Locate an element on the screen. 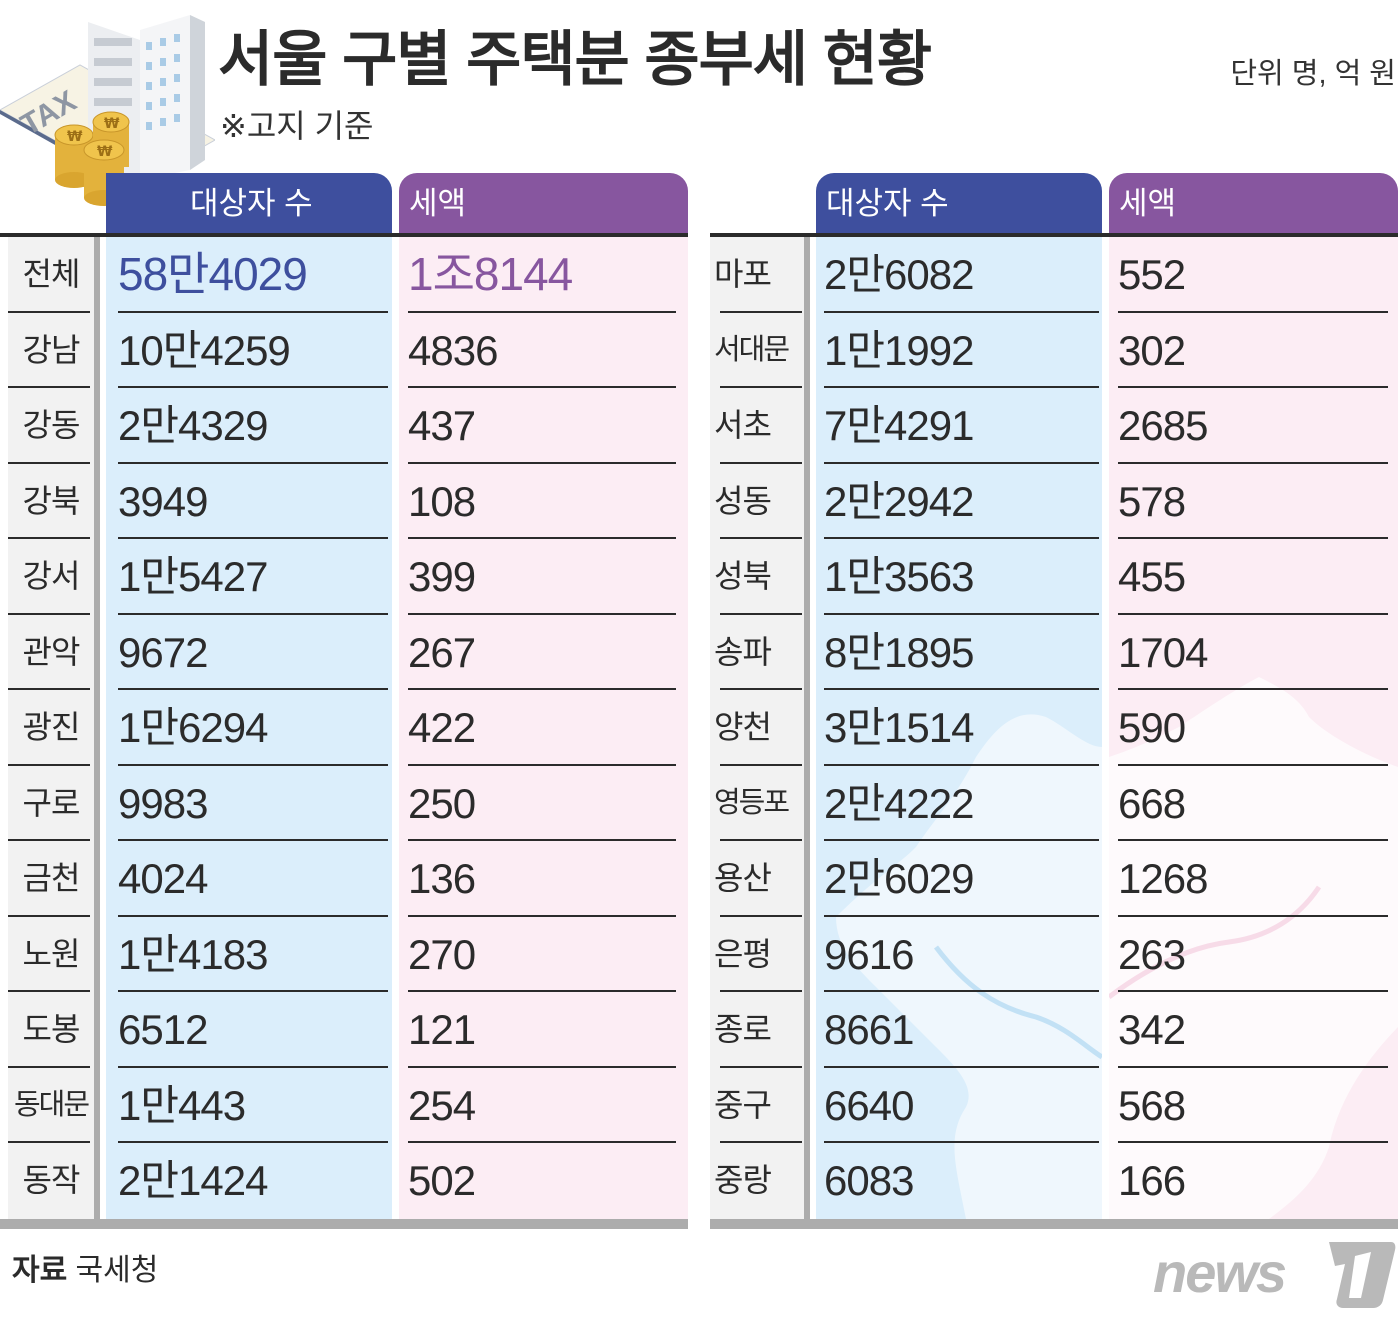  district-name: 은평 is located at coordinates (743, 953).